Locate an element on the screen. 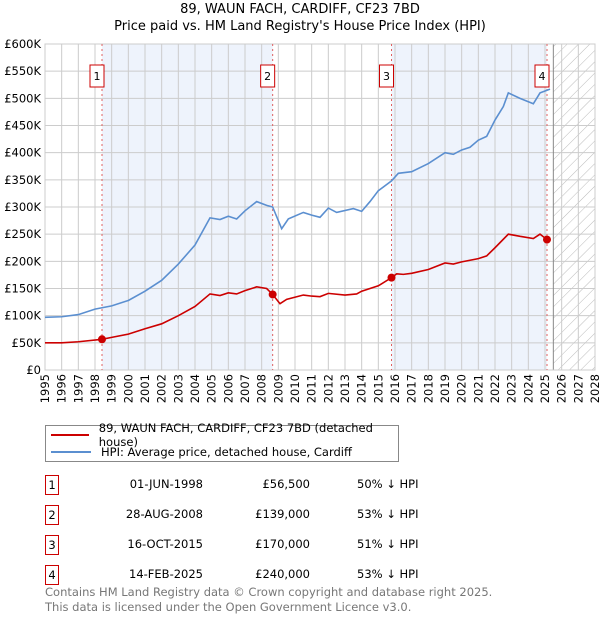 The image size is (600, 620). chart-title: 89, WAUN FACH, CARDIFF, CF23 7BD is located at coordinates (300, 9).